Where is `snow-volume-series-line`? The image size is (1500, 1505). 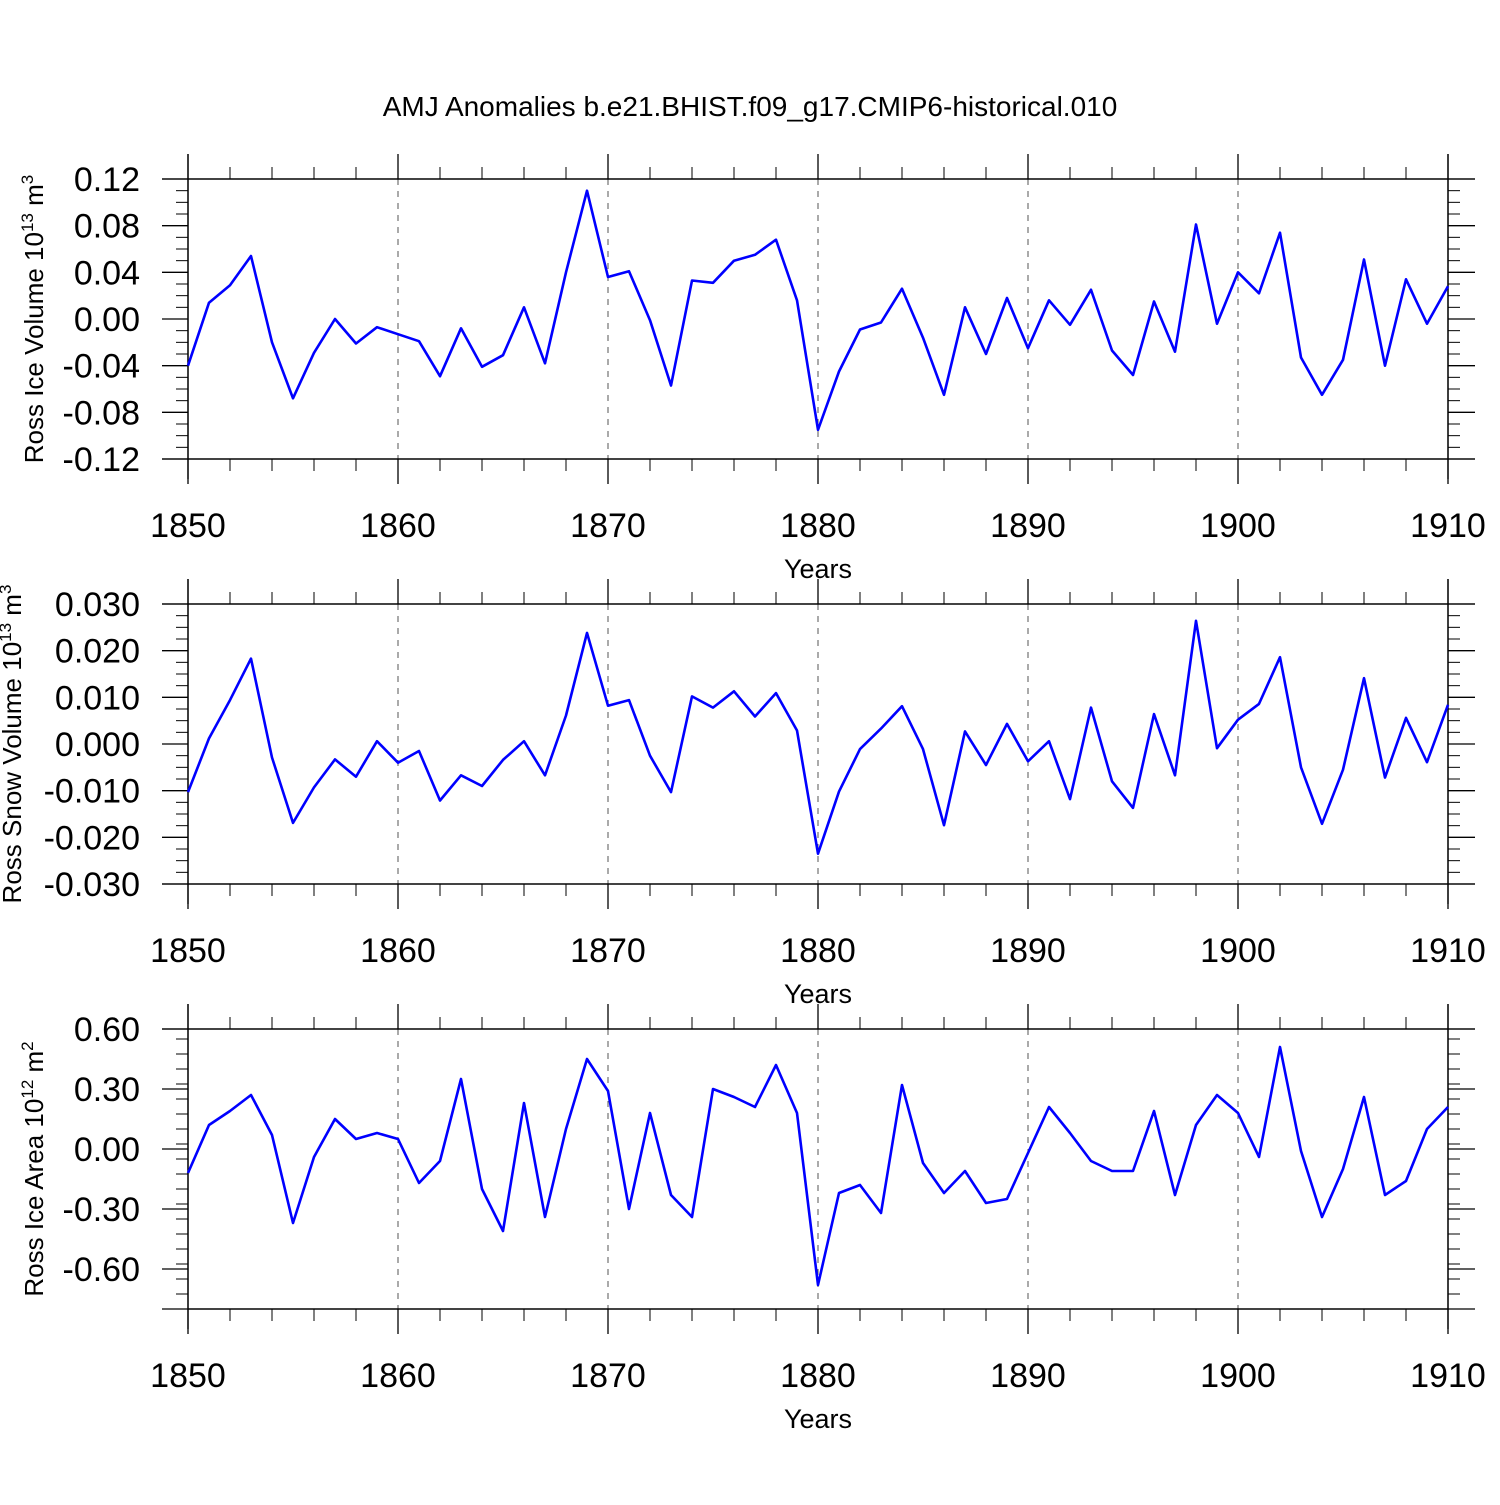
snow-volume-series-line is located at coordinates (818, 737).